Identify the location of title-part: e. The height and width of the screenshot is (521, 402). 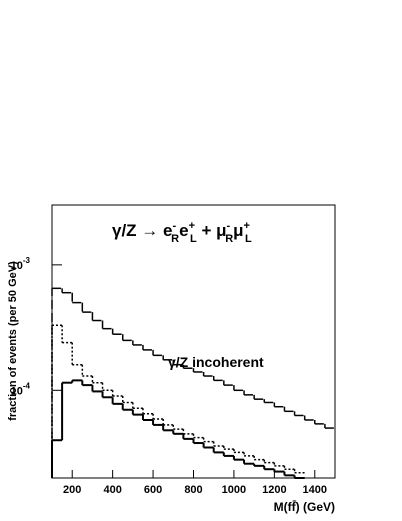
(183, 230).